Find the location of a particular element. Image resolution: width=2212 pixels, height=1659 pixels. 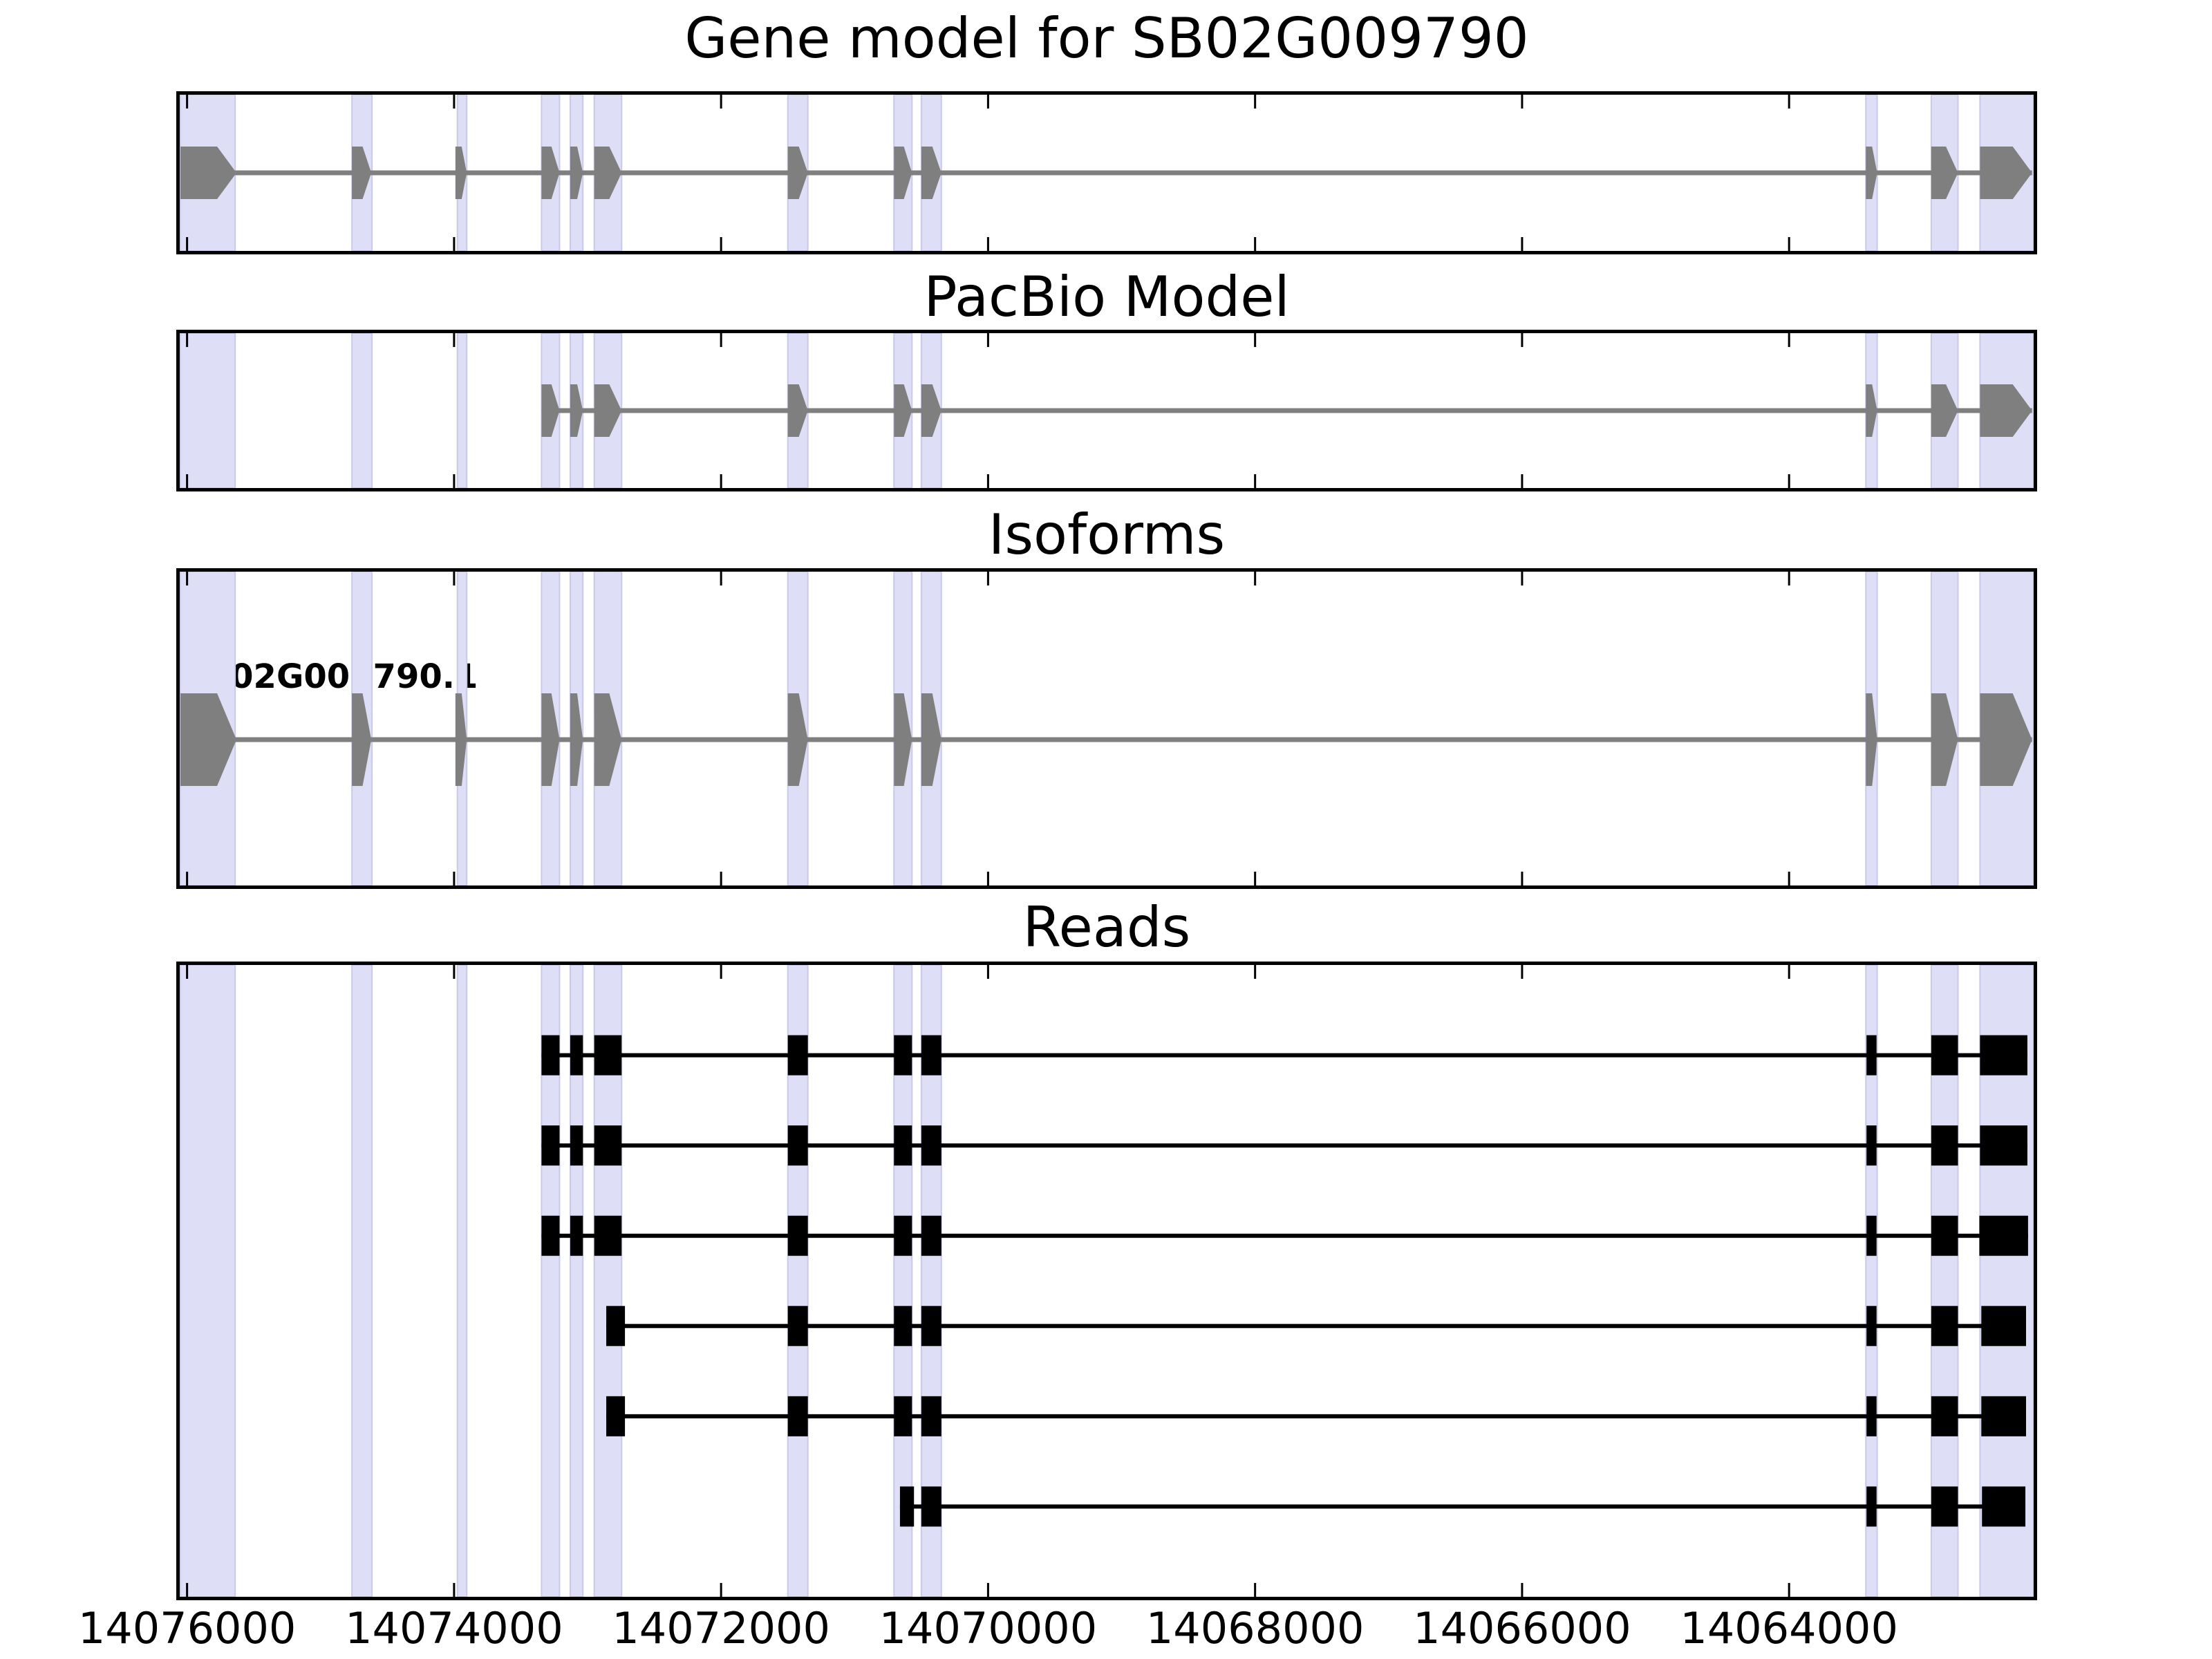

panel-title-reads: Reads is located at coordinates (1106, 927).